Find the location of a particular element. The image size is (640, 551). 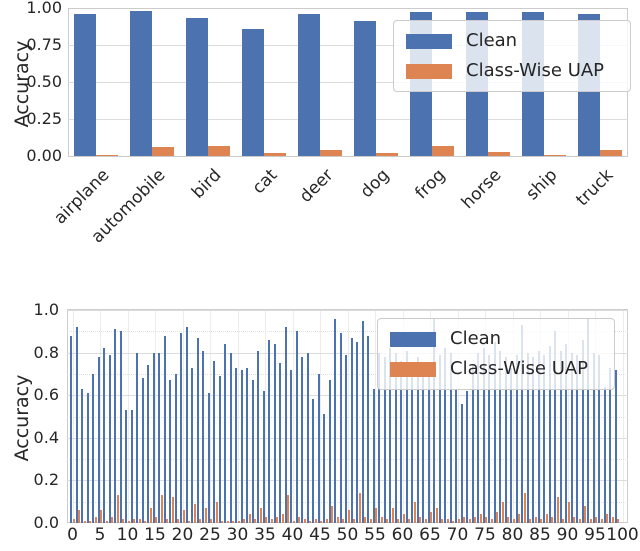

x-tick-label: 95 is located at coordinates (595, 535).